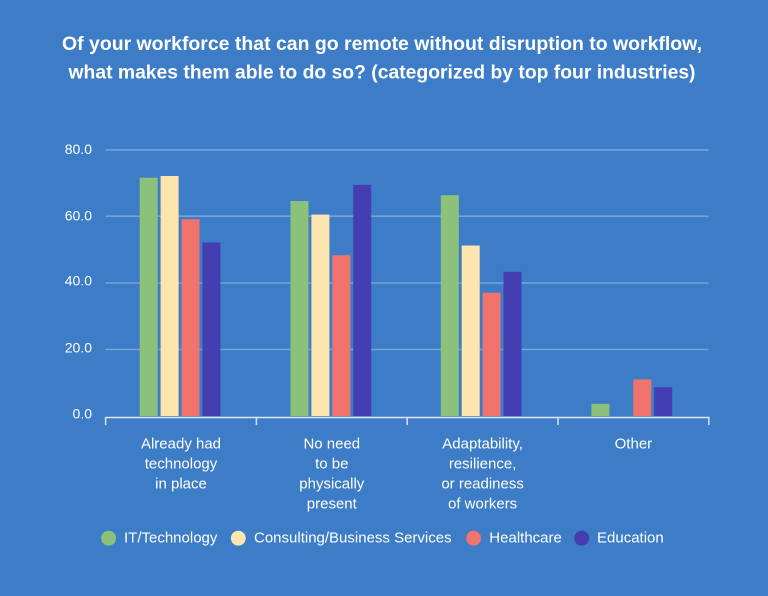 The width and height of the screenshot is (768, 596). What do you see at coordinates (181, 443) in the screenshot?
I see `svg-text: Already had` at bounding box center [181, 443].